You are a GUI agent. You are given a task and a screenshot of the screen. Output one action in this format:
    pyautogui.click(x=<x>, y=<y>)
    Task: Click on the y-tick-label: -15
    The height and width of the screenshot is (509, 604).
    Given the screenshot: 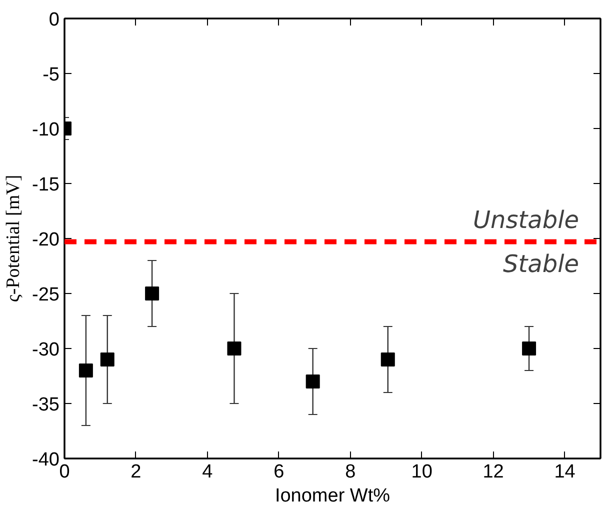 What is the action you would take?
    pyautogui.click(x=46, y=185)
    